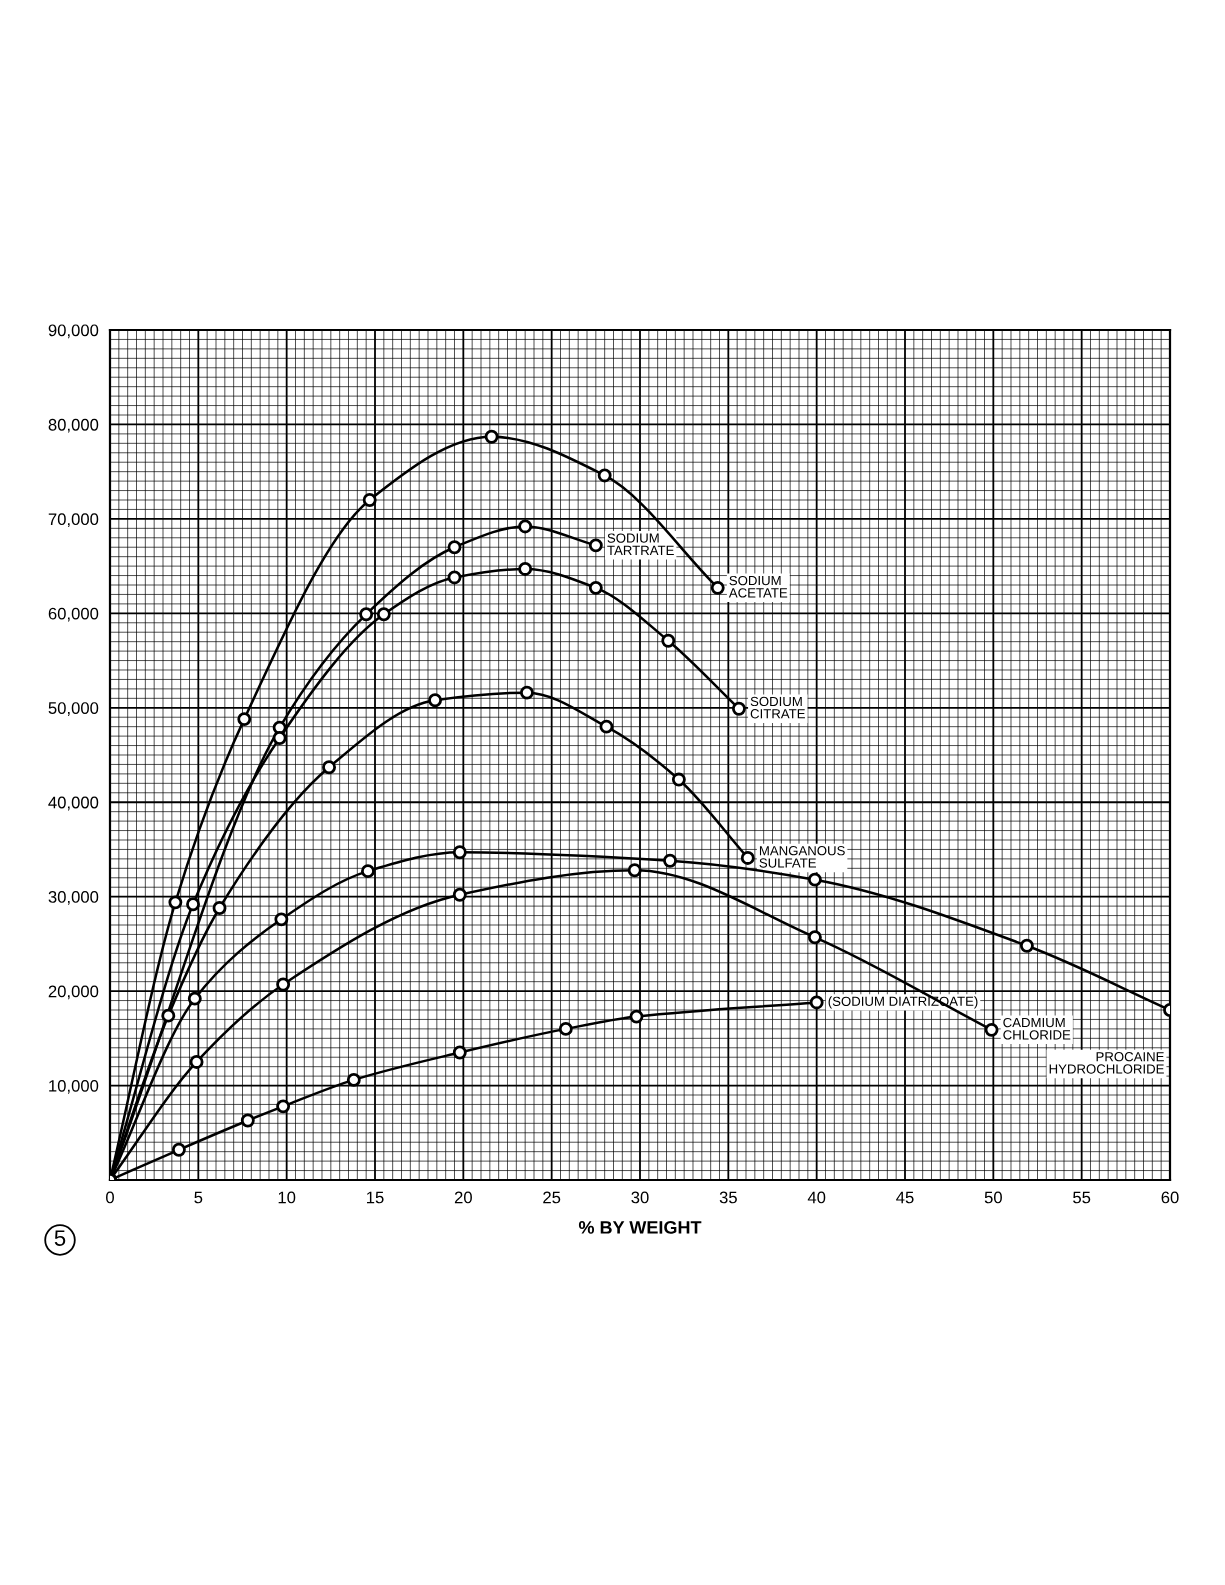 This screenshot has width=1225, height=1585. What do you see at coordinates (640, 1227) in the screenshot?
I see `x-axis-title: % BY WEIGHT` at bounding box center [640, 1227].